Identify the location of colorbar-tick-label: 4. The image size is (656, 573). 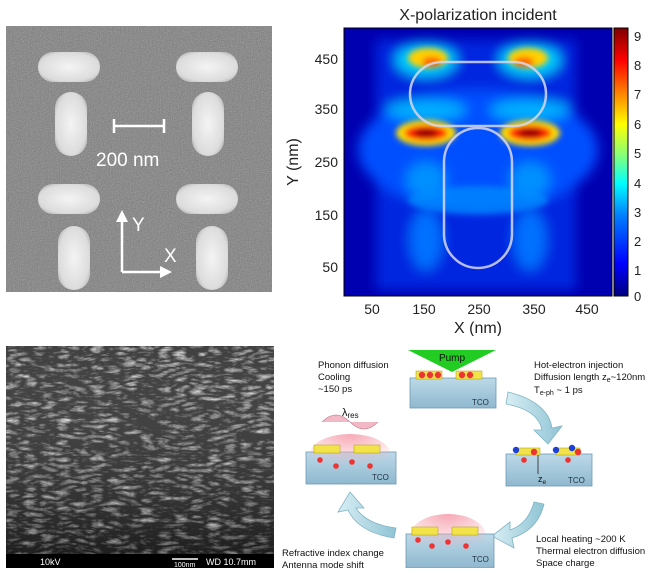
(637, 183).